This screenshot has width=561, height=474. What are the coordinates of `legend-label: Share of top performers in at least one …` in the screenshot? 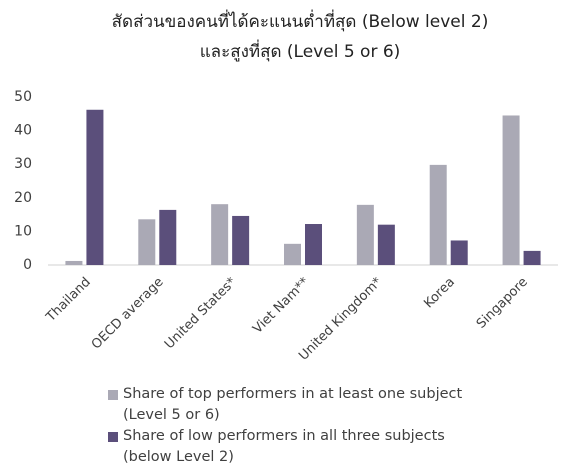 It's located at (293, 404).